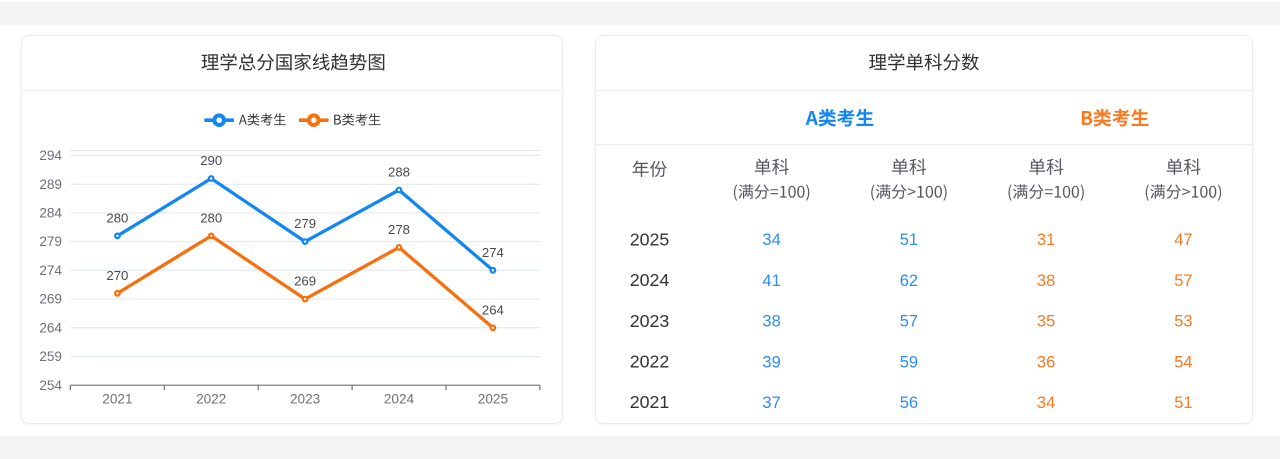  Describe the element at coordinates (1183, 362) in the screenshot. I see `svg-text: 54` at that location.